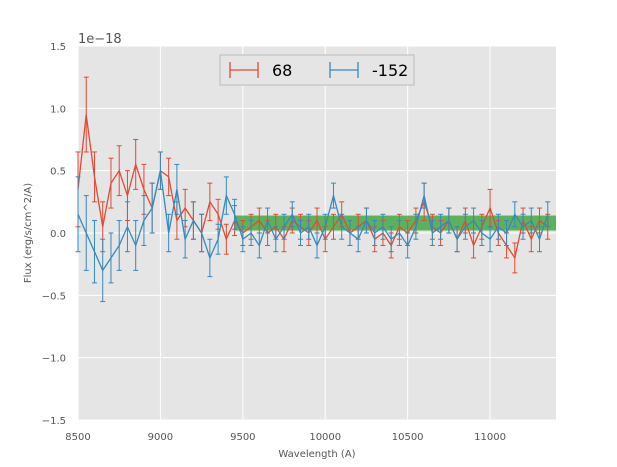 The height and width of the screenshot is (467, 617). I want to click on legend: 68 -152, so click(317, 70).